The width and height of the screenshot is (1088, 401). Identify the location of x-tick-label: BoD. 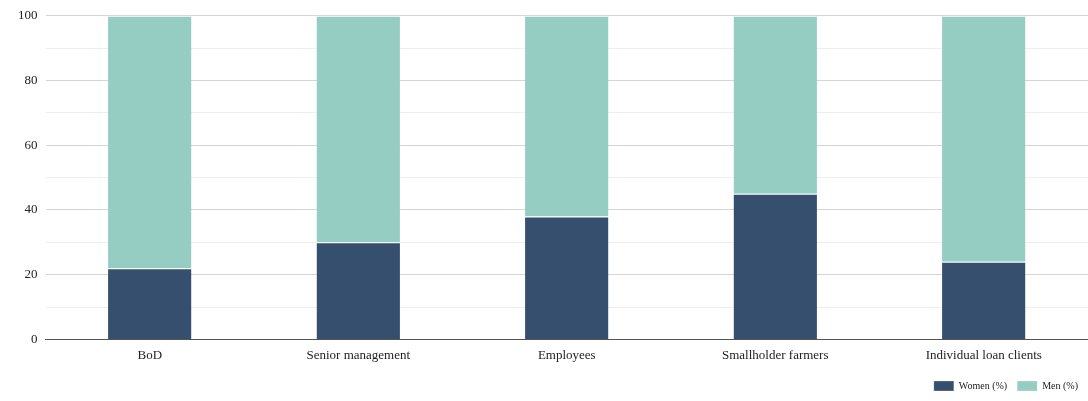
(150, 354).